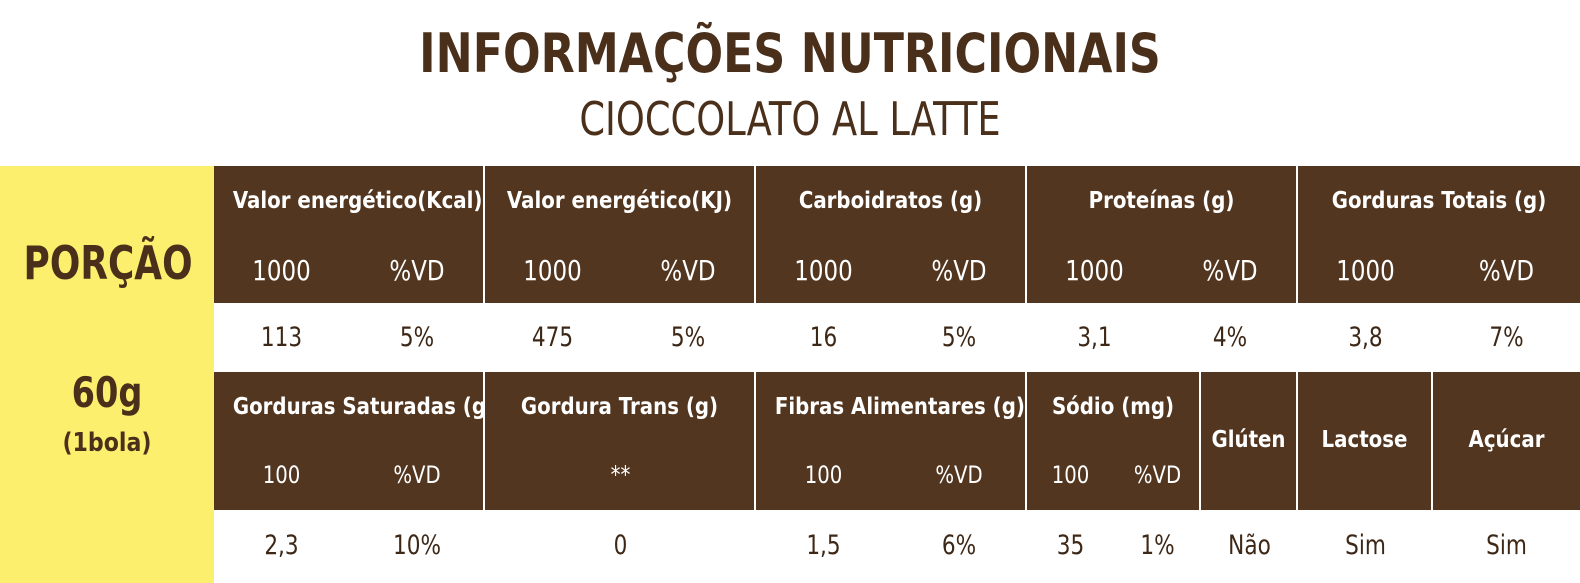  I want to click on value-gluten: Não, so click(1249, 545).